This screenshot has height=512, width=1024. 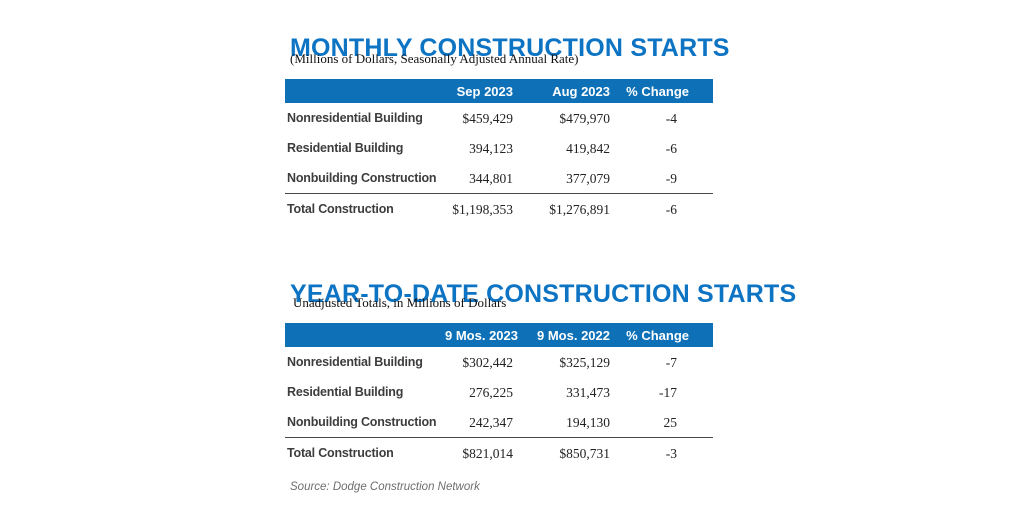 I want to click on row-value-current: 344,801, so click(x=491, y=178).